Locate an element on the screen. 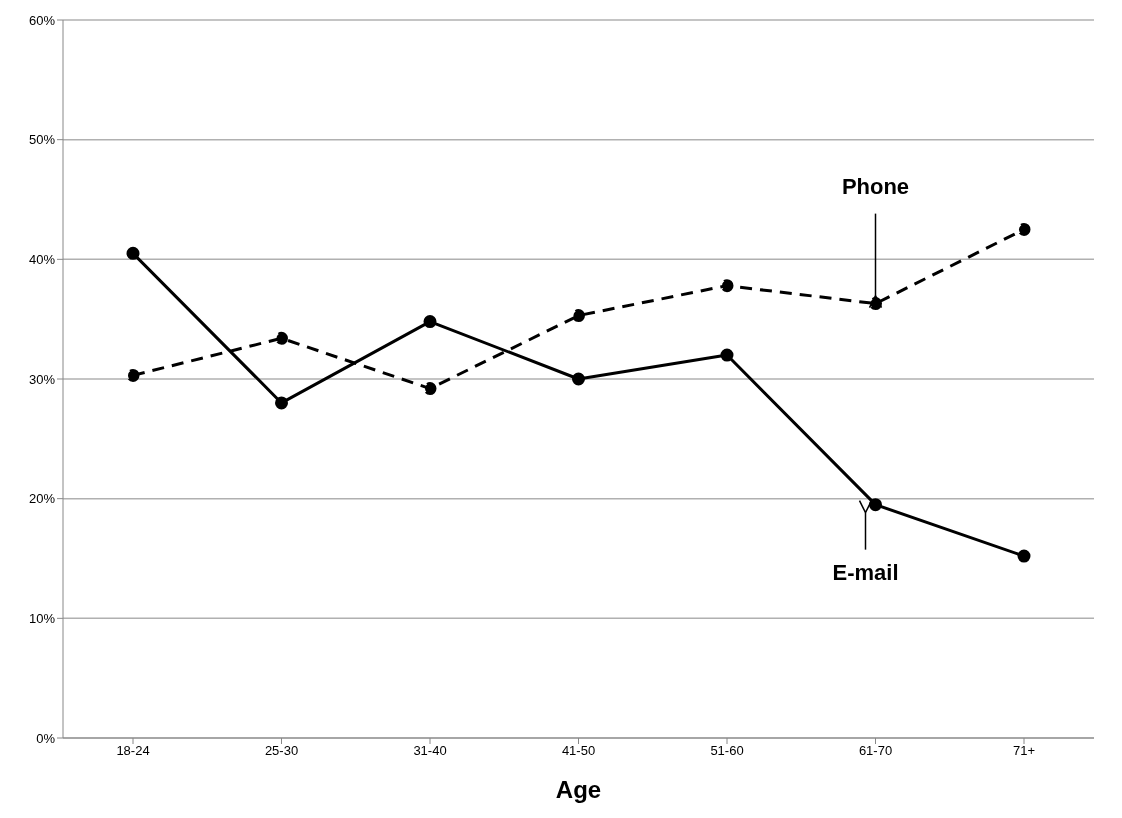  x-tick-label: 41-50 is located at coordinates (578, 751).